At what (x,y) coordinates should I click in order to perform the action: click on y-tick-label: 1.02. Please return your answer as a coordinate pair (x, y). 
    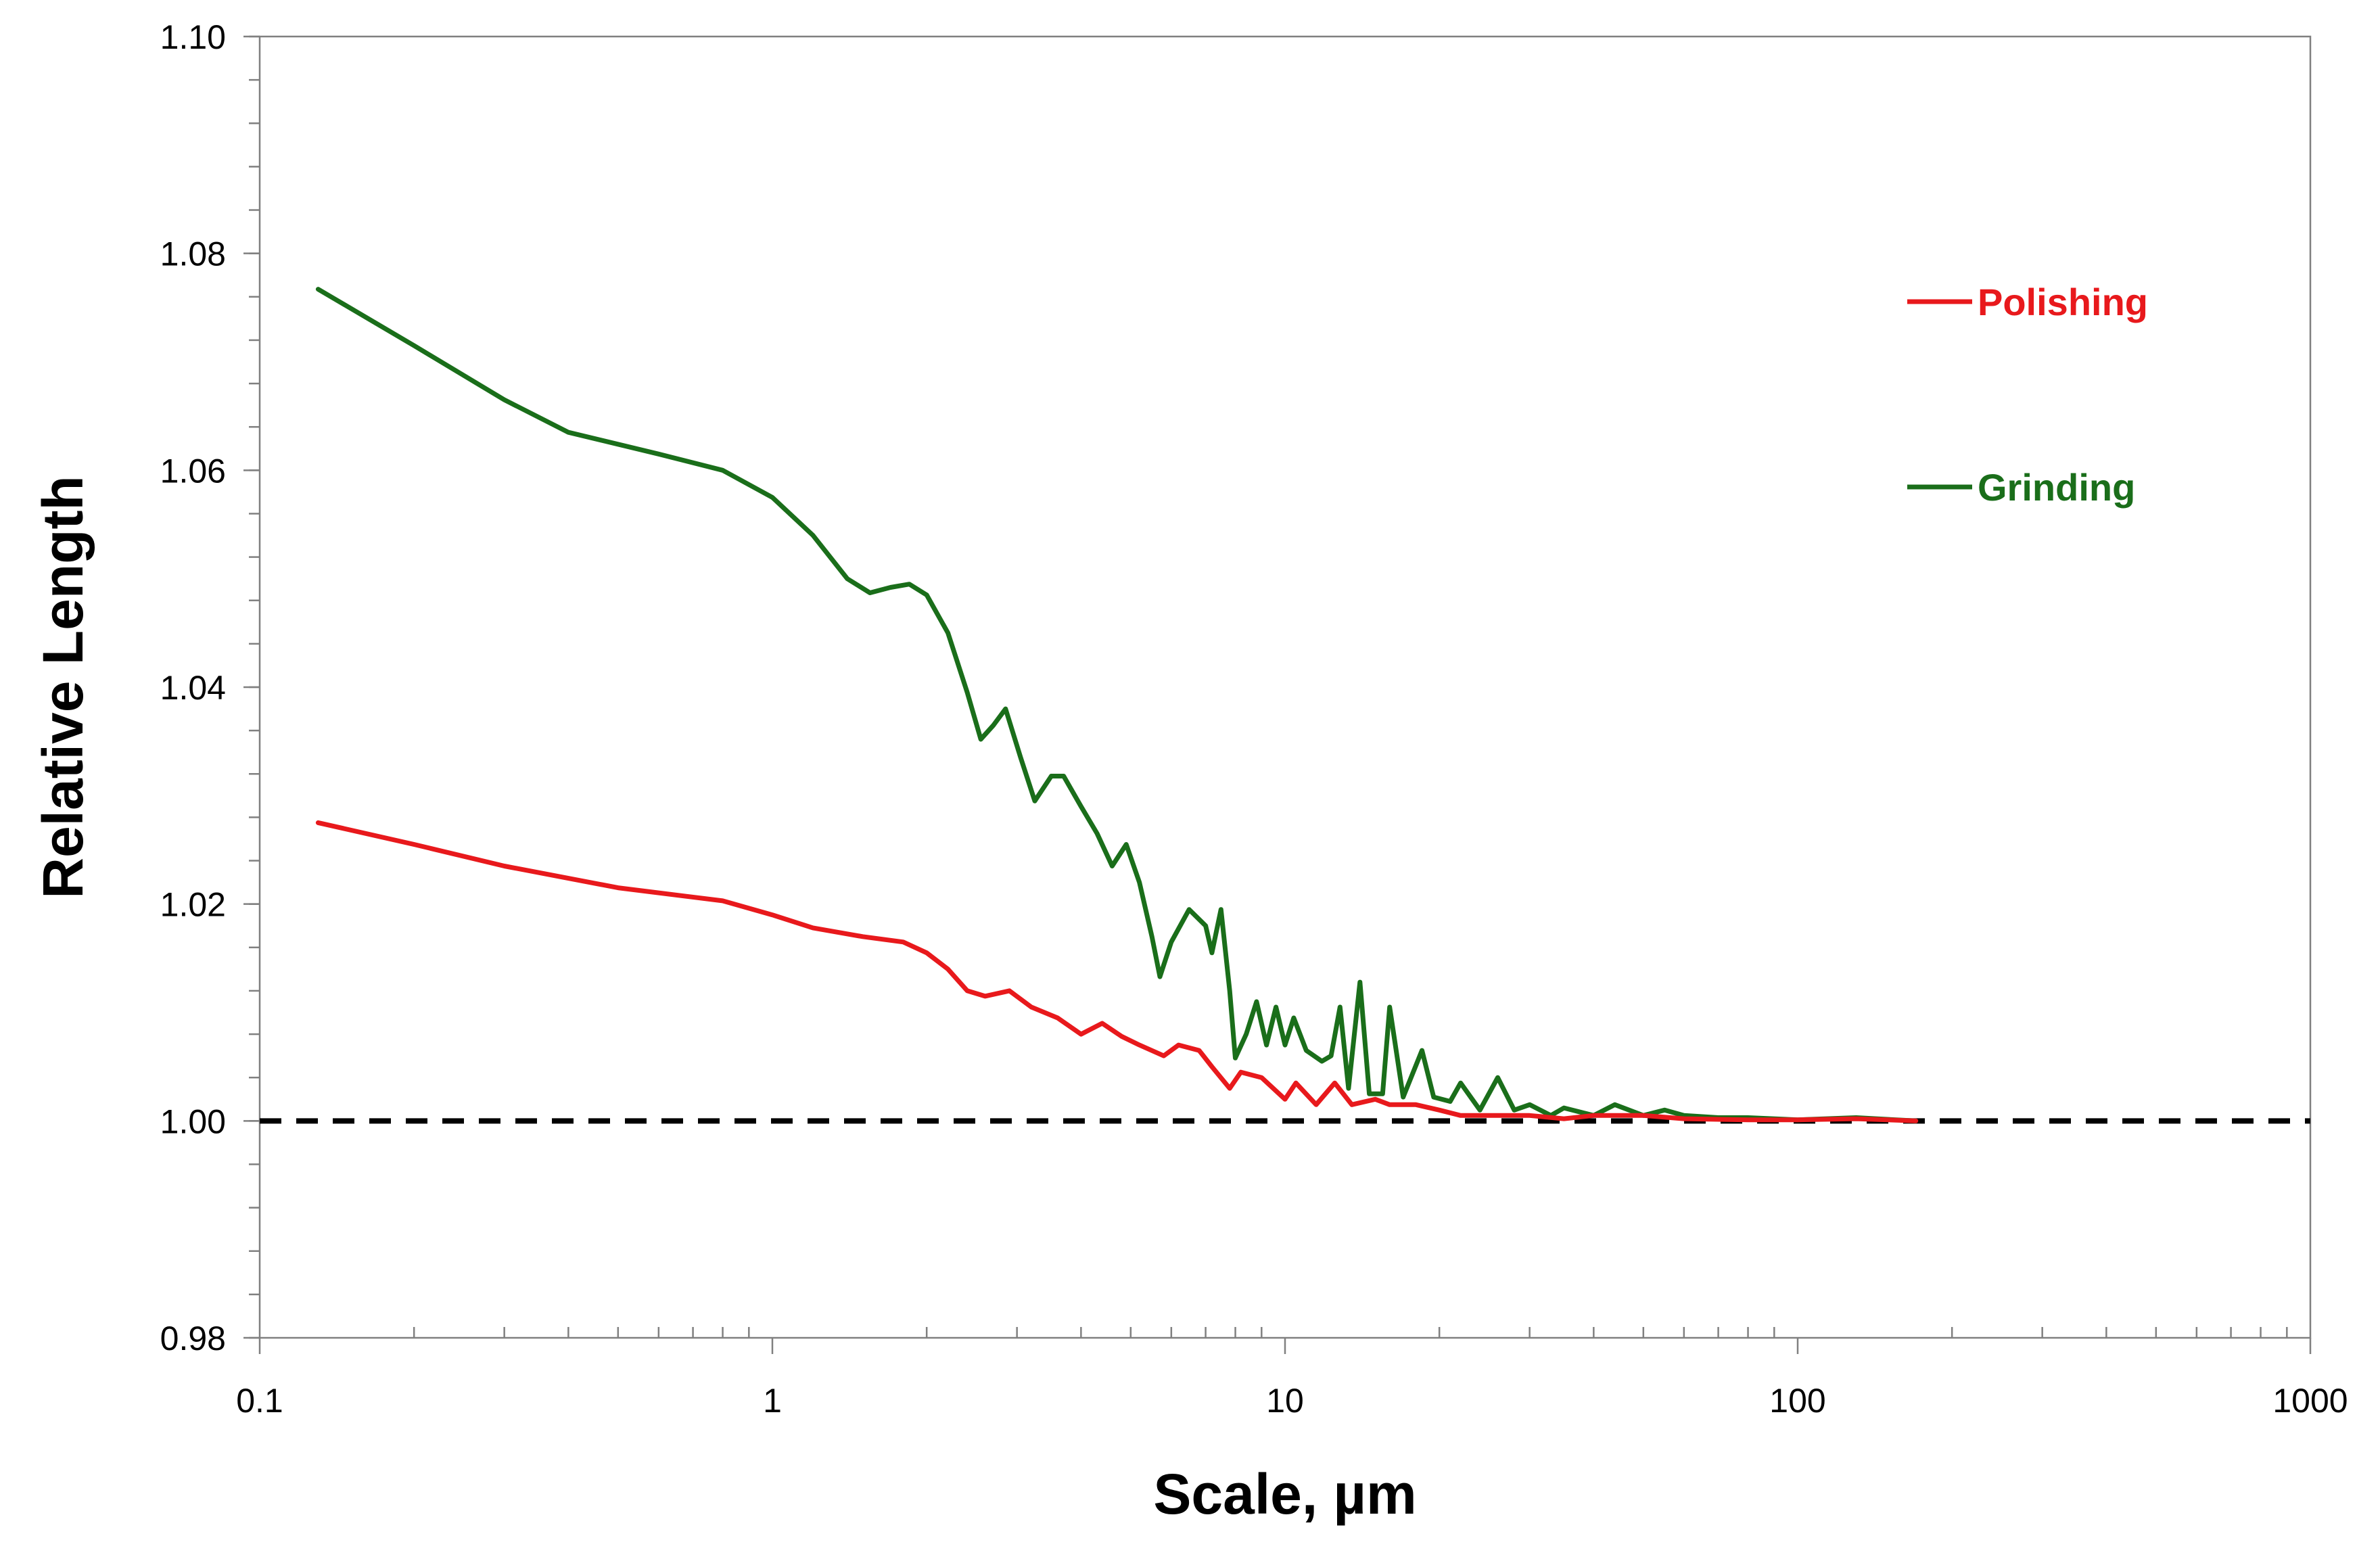
    Looking at the image, I should click on (193, 905).